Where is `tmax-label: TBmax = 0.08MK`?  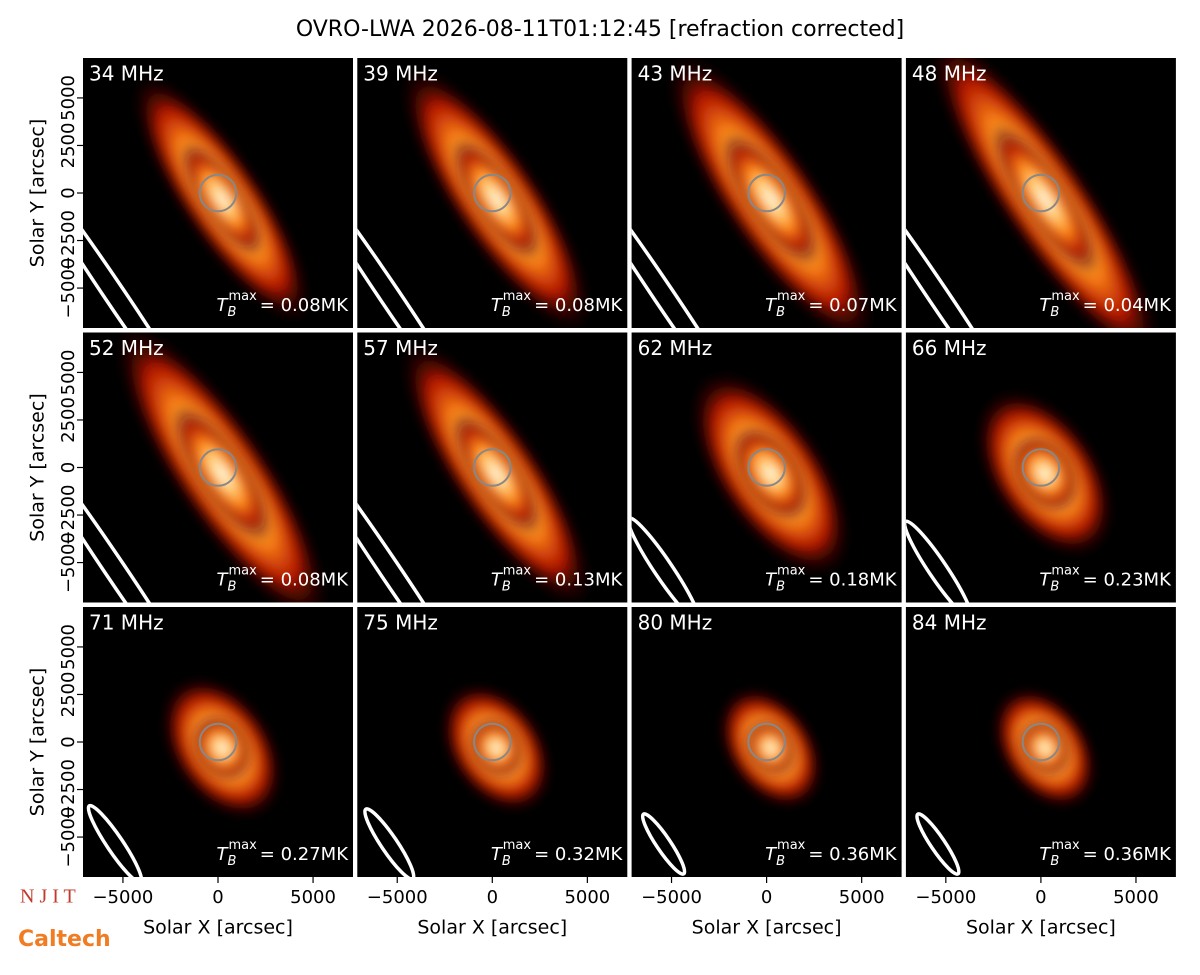
tmax-label: TBmax = 0.08MK is located at coordinates (557, 304).